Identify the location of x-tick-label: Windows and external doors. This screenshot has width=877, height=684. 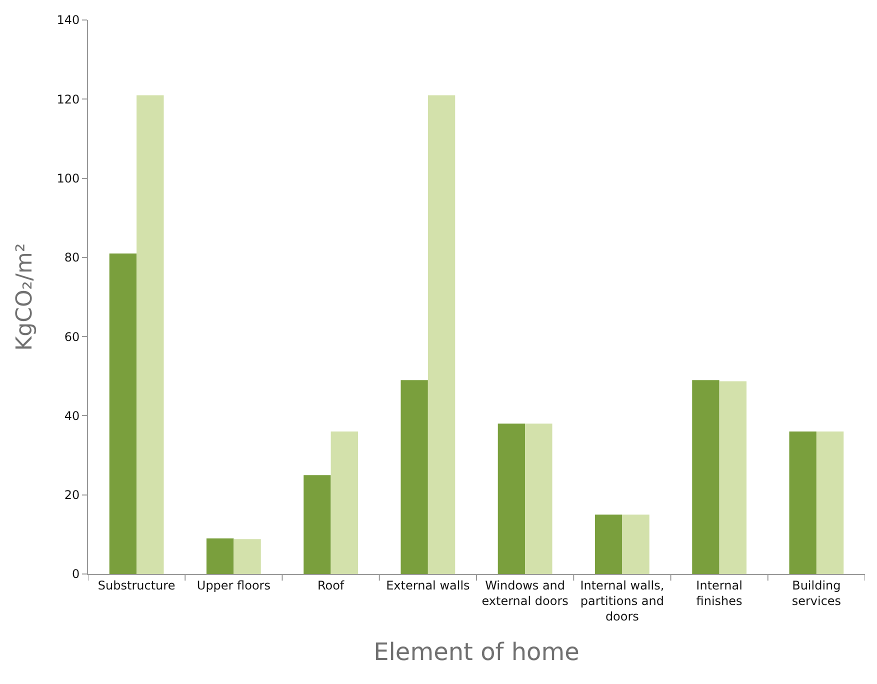
(525, 593).